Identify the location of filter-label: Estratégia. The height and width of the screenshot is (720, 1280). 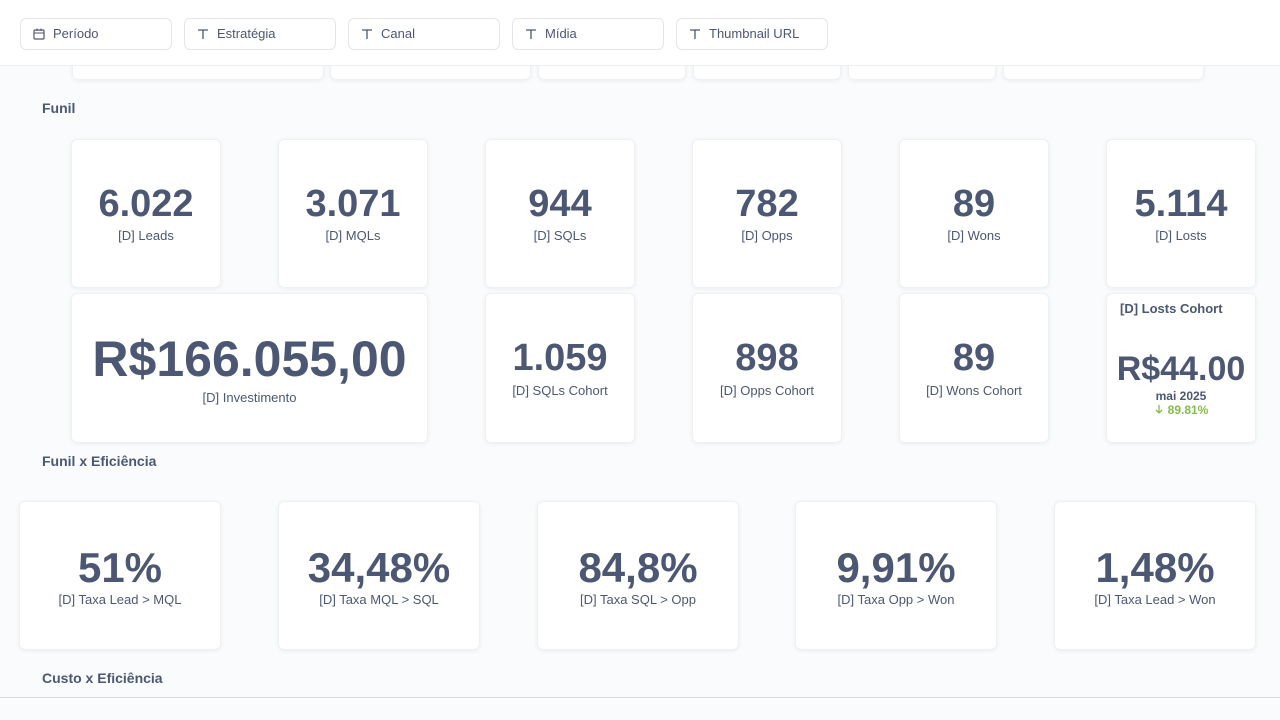
(246, 33).